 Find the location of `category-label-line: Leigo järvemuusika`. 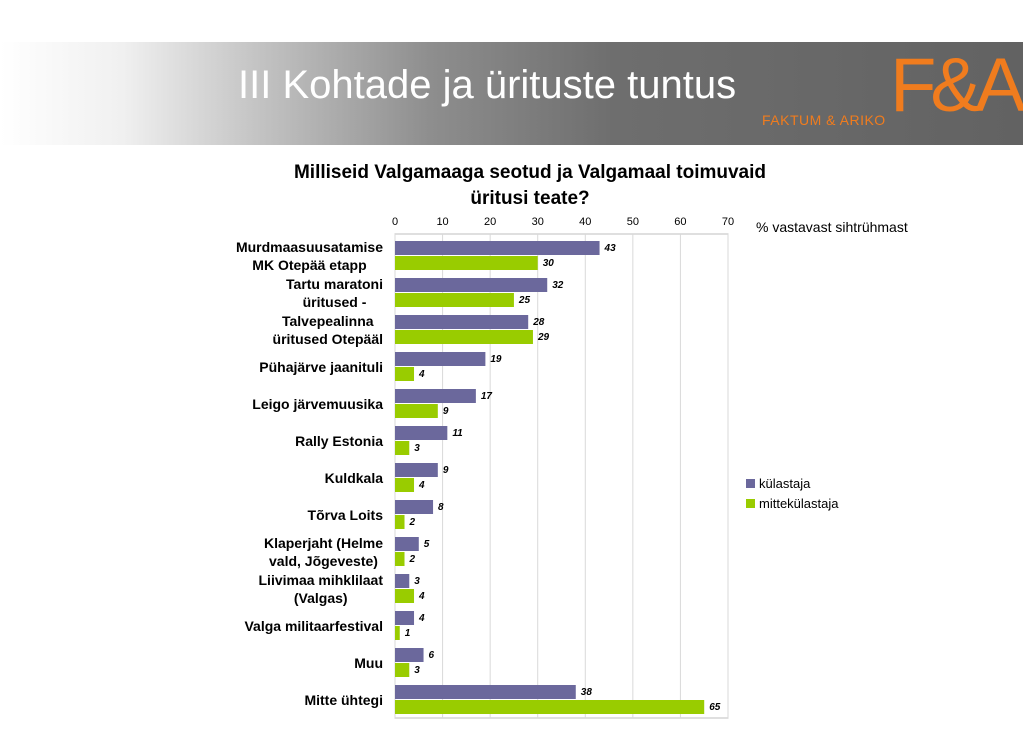

category-label-line: Leigo järvemuusika is located at coordinates (317, 404).